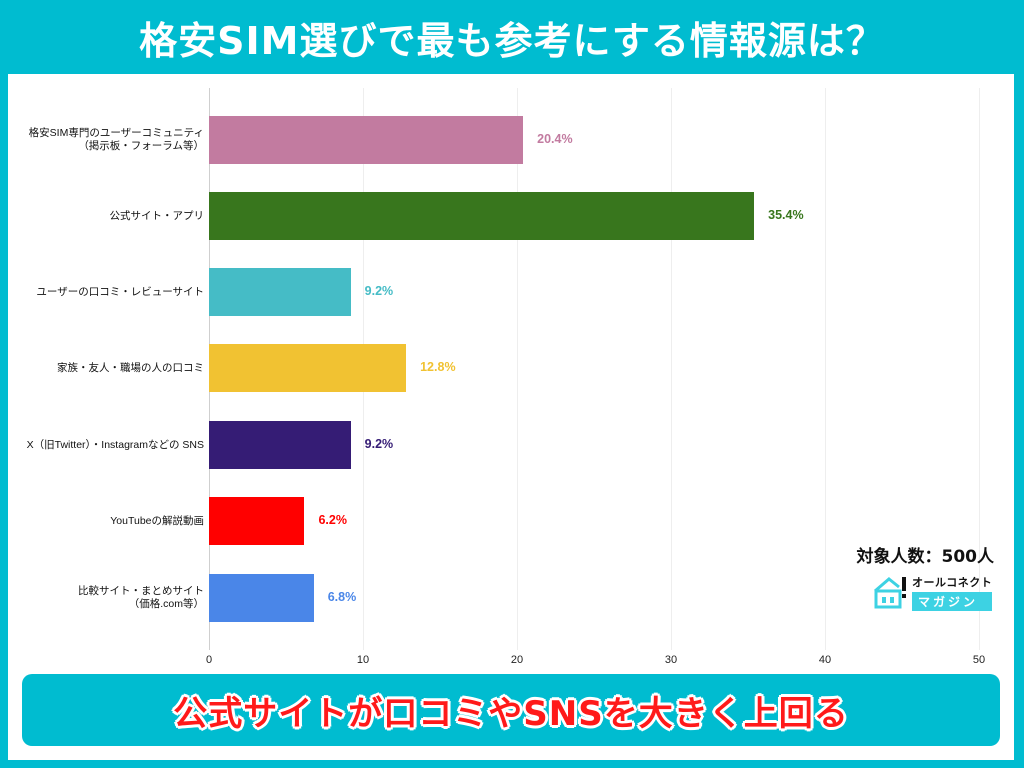  I want to click on bar-value-label: 12.8%, so click(438, 367).